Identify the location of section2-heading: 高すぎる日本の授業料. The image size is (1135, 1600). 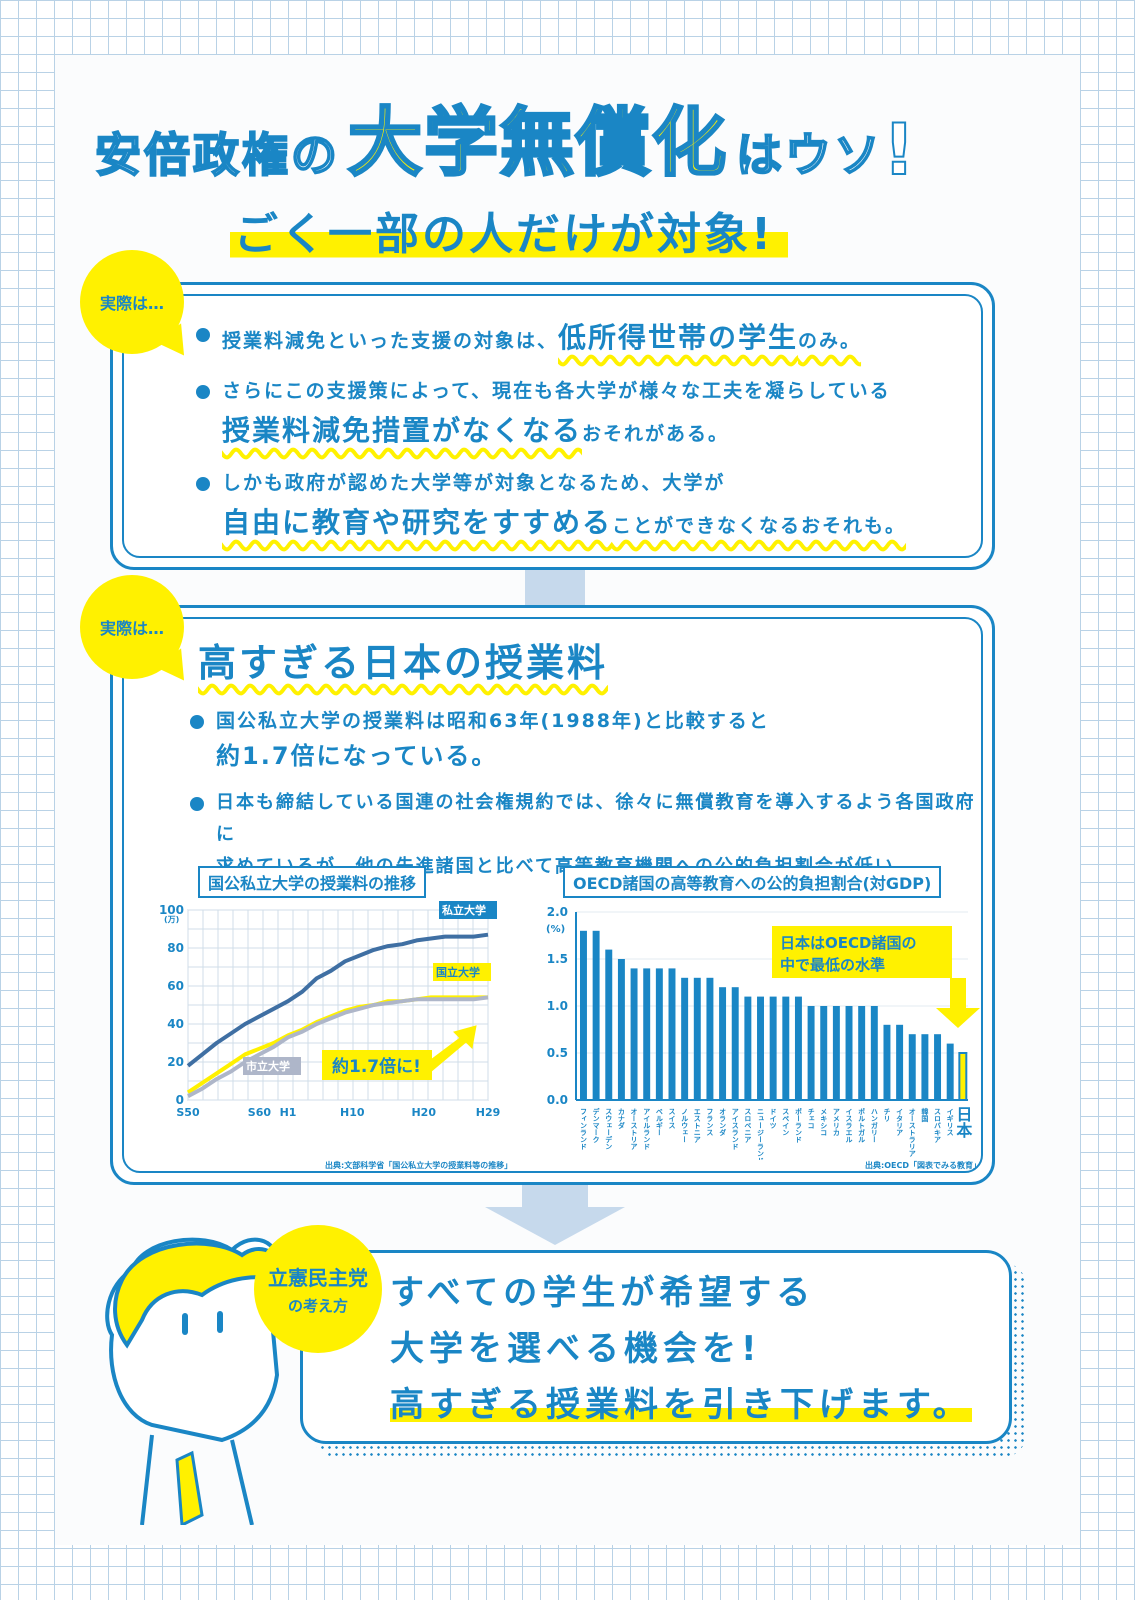
(403, 663).